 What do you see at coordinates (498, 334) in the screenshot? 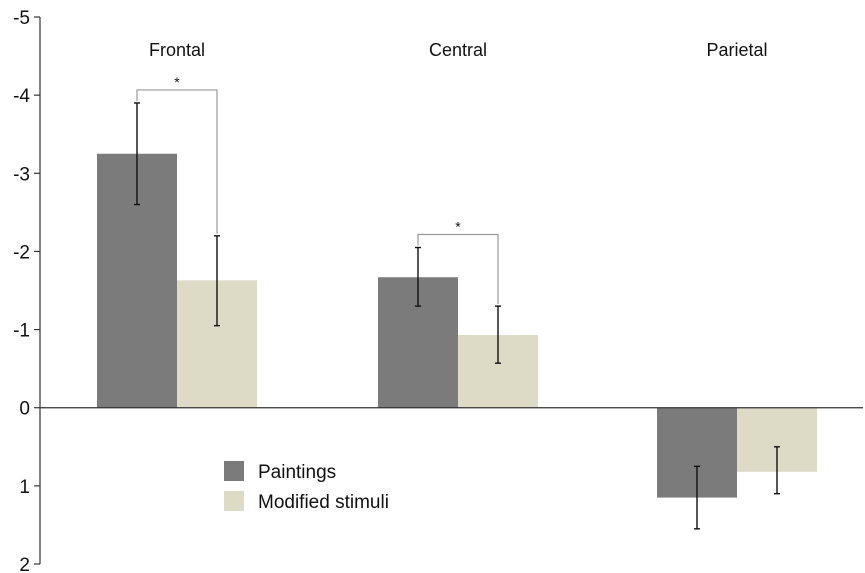
I see `error-bar-central-modified-stimuli` at bounding box center [498, 334].